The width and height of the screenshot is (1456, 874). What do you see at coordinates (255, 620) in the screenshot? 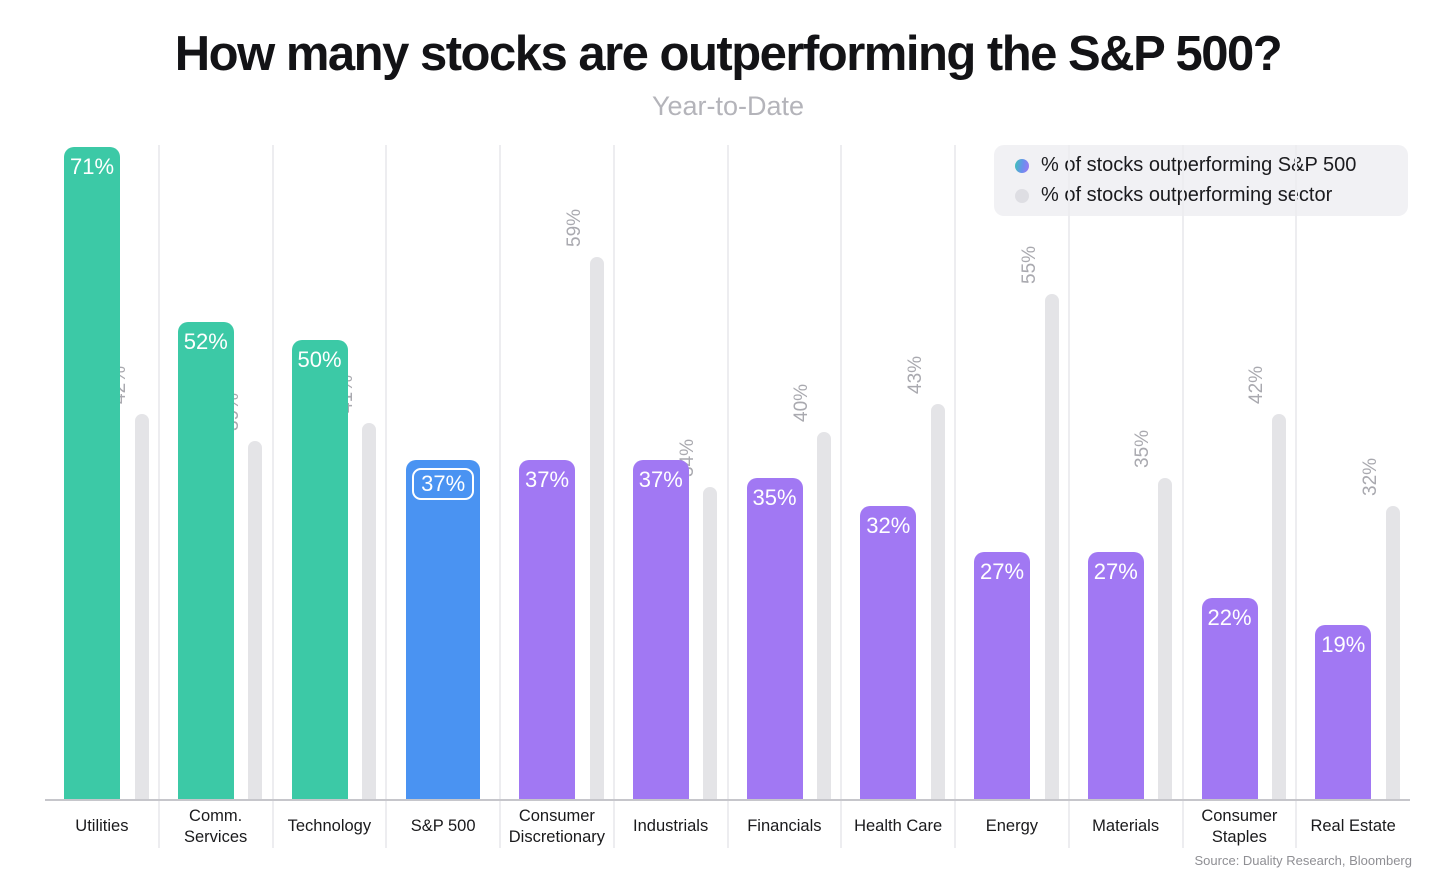
I see `sector-bar-comm-services` at bounding box center [255, 620].